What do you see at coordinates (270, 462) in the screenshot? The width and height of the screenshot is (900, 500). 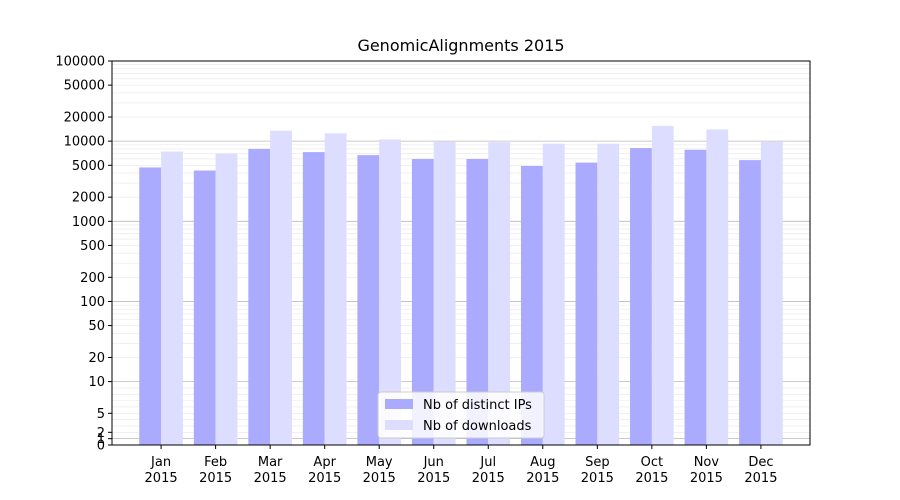 I see `x-tick-label-line: Mar` at bounding box center [270, 462].